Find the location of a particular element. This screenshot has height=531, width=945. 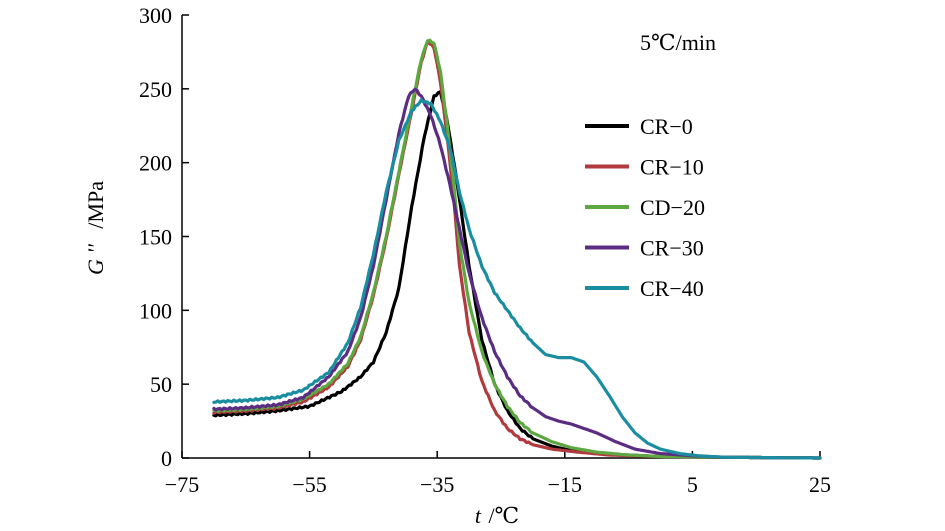

legend-label-4: CR−30 is located at coordinates (672, 248).